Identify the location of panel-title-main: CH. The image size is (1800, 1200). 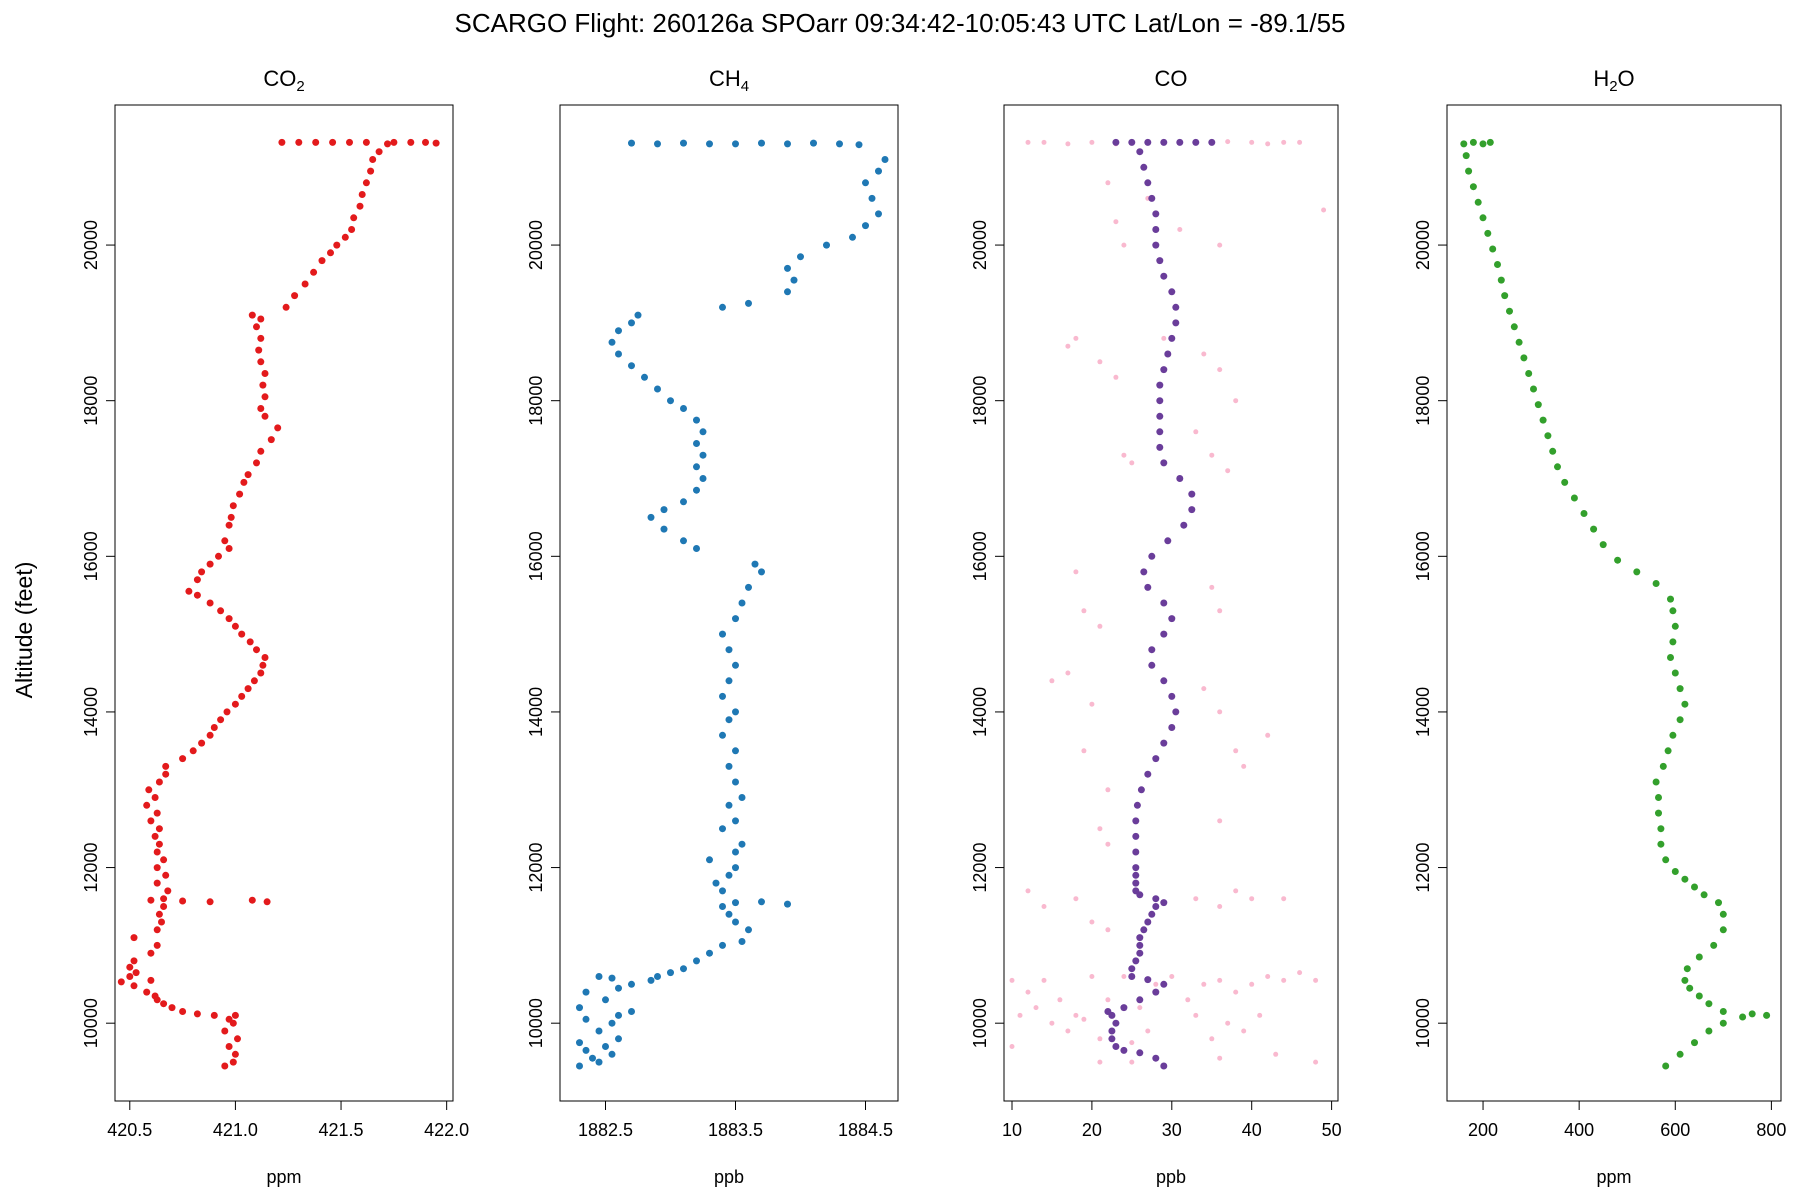
(725, 78).